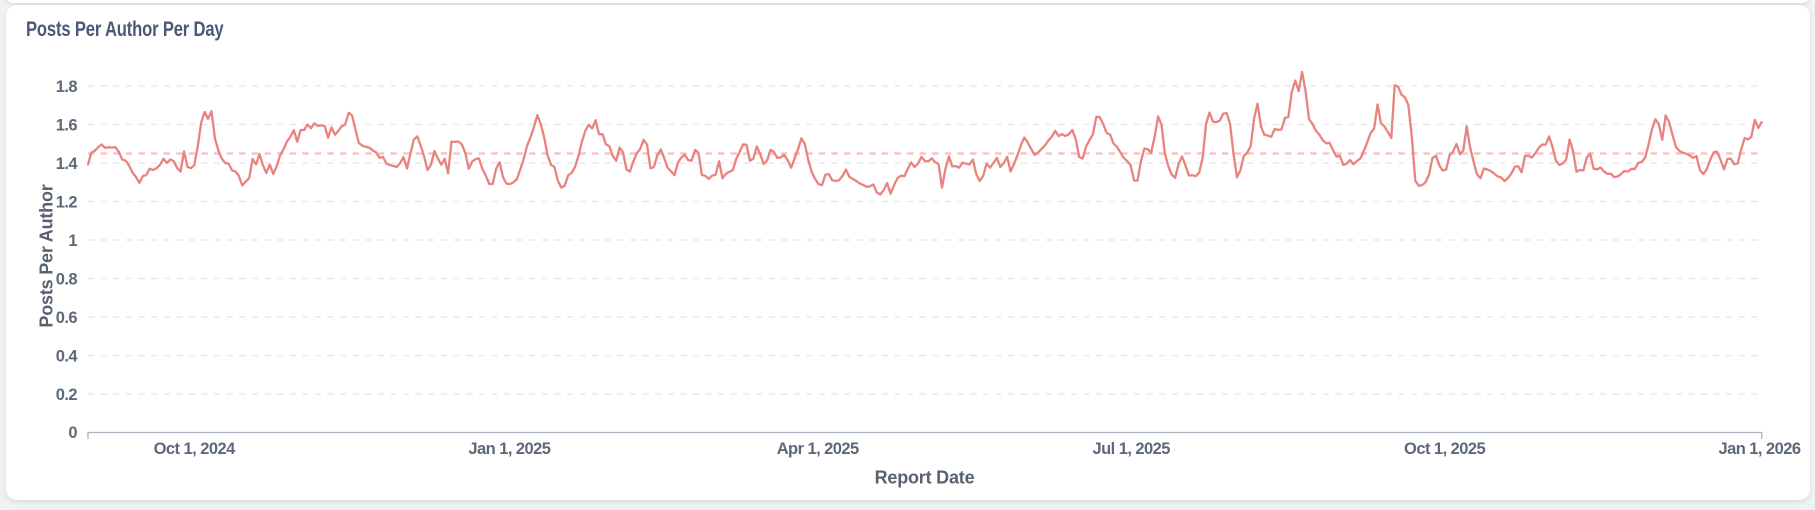 This screenshot has width=1815, height=510. What do you see at coordinates (67, 87) in the screenshot?
I see `svg-text: 1.8` at bounding box center [67, 87].